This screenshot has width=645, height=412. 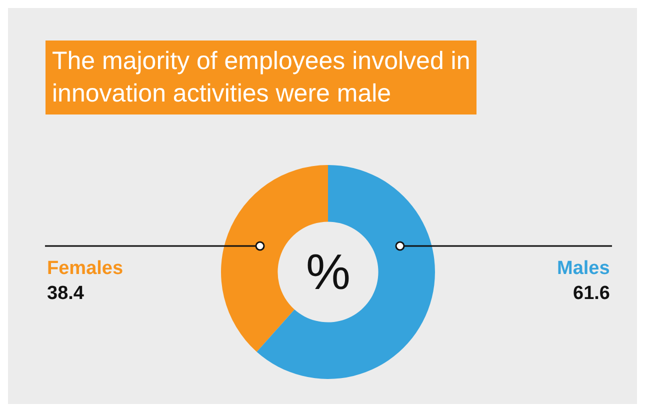 I want to click on slice-label: Females, so click(x=85, y=268).